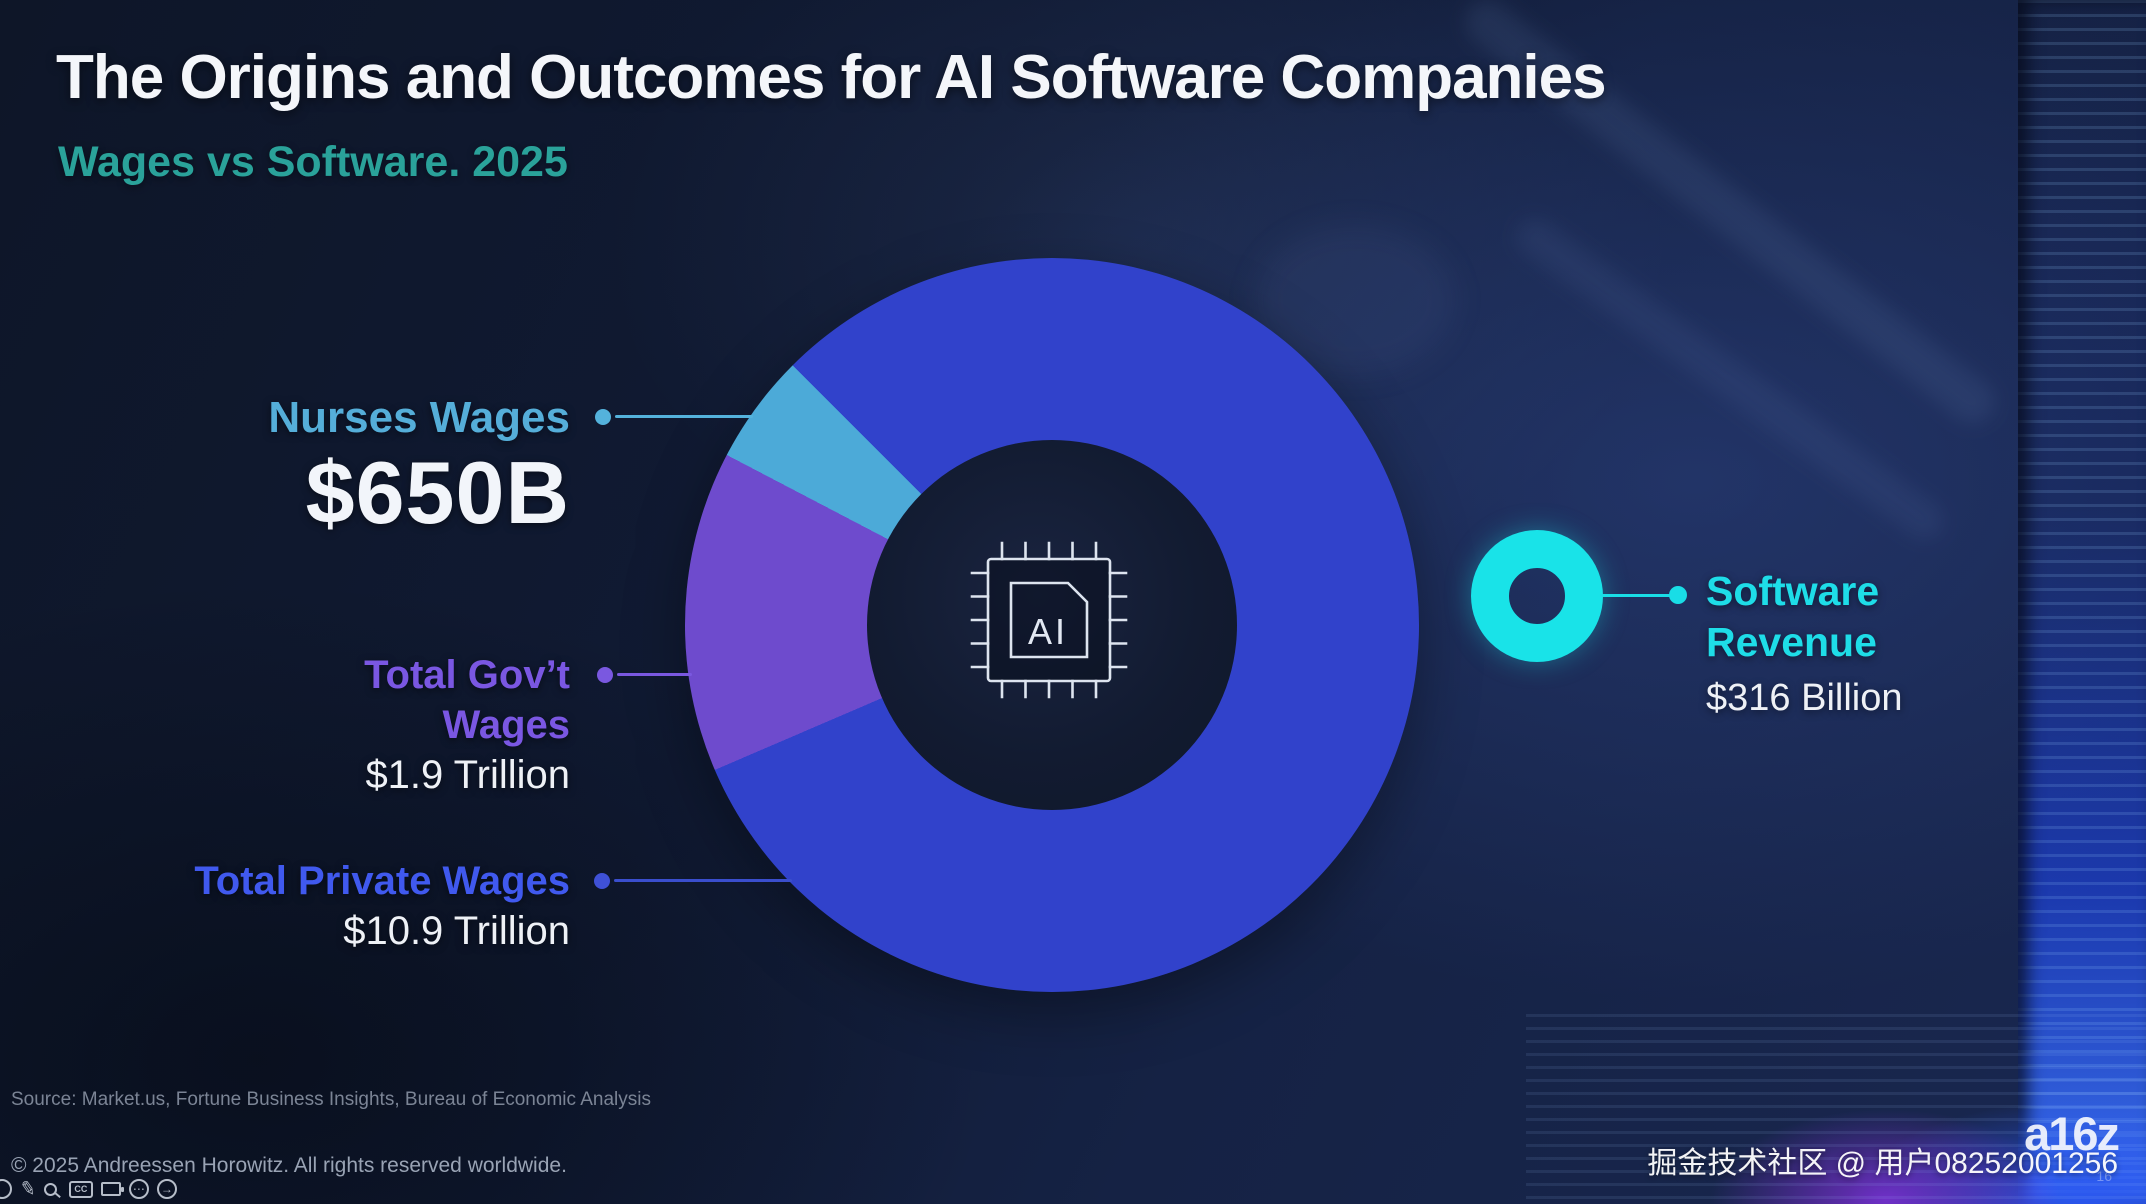 This screenshot has width=2146, height=1204. I want to click on annotation-toolbar: ✎ CC ⋯ →, so click(88, 1189).